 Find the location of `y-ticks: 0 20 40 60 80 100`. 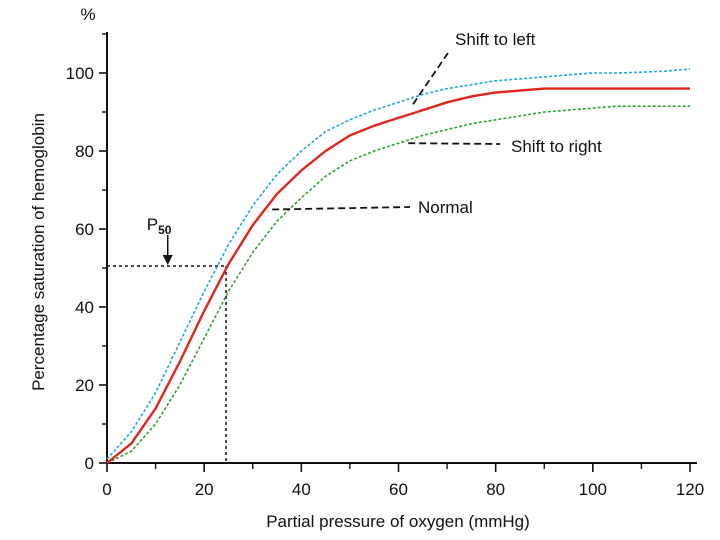

y-ticks: 0 20 40 60 80 100 is located at coordinates (86, 253).